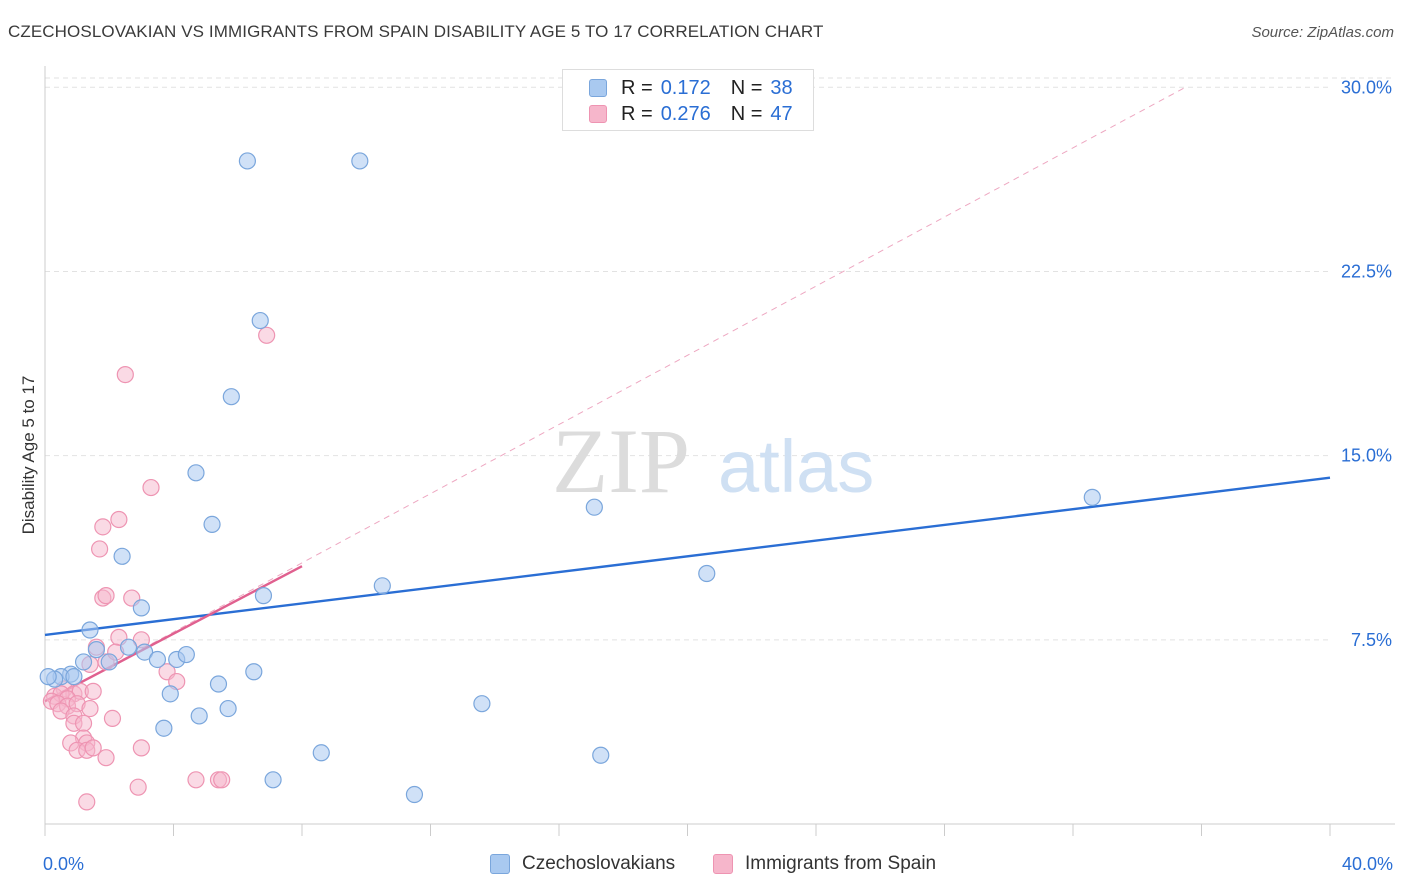  I want to click on legend-row-immigrants-from-spain: R = 0.276 N = 47, so click(691, 114).